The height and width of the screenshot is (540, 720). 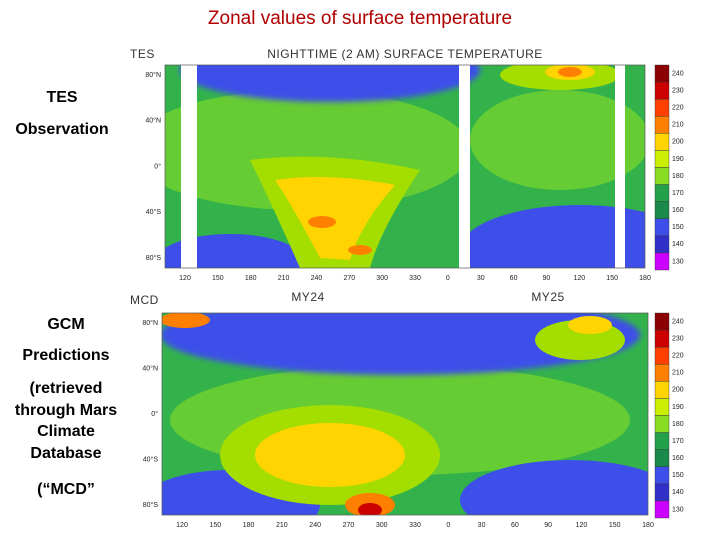 What do you see at coordinates (547, 297) in the screenshot?
I see `year-label: MY25` at bounding box center [547, 297].